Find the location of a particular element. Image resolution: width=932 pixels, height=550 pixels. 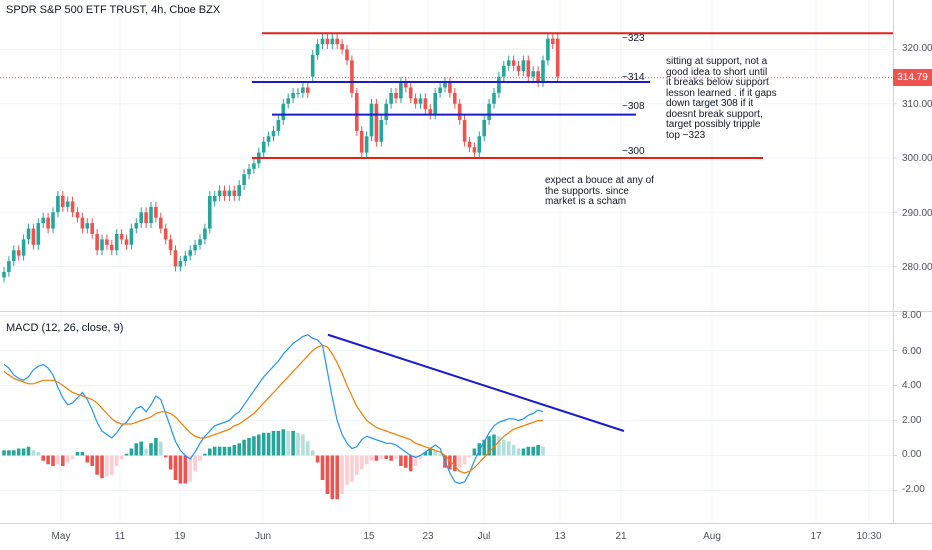

chart-title: SPDR S&P 500 ETF TRUST, 4h, Cboe BZX is located at coordinates (113, 10).